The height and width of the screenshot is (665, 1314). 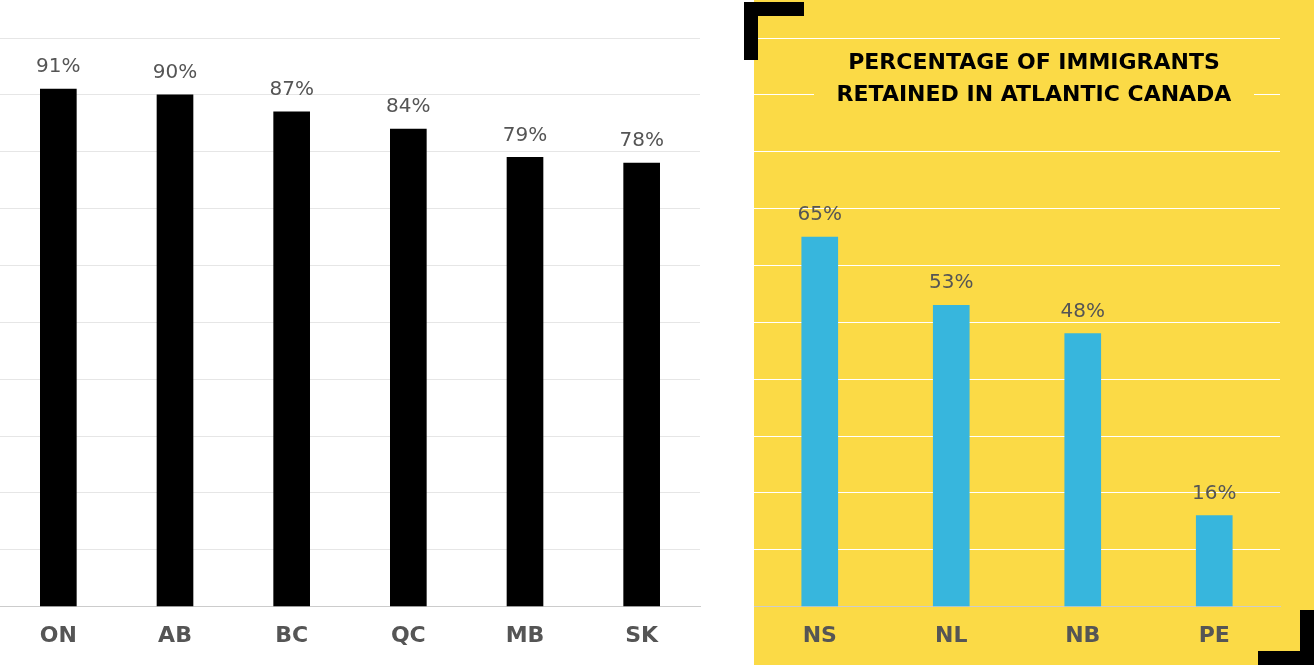 I want to click on x-tick-label: QC, so click(x=408, y=634).